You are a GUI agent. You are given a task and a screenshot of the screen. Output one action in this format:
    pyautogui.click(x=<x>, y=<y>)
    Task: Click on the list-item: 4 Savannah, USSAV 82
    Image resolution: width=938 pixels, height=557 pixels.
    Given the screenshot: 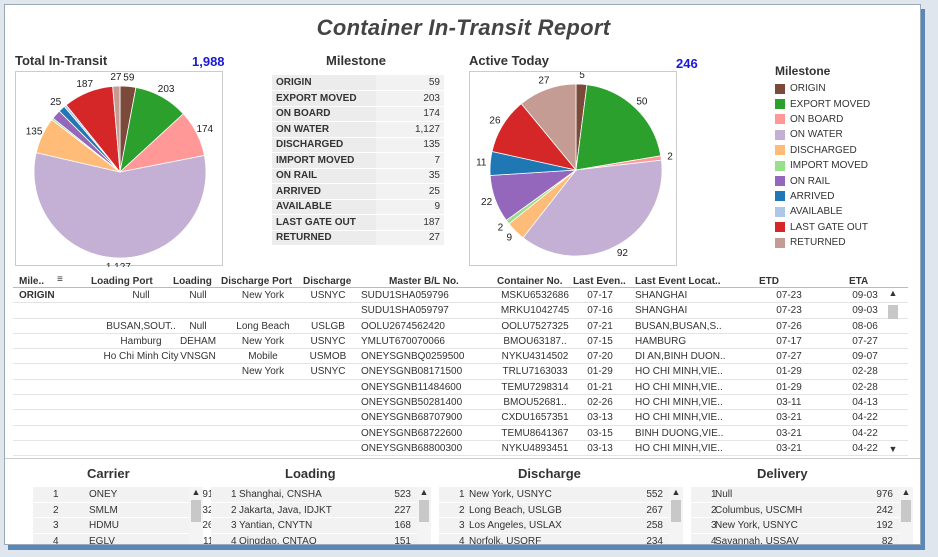 What is the action you would take?
    pyautogui.click(x=795, y=538)
    